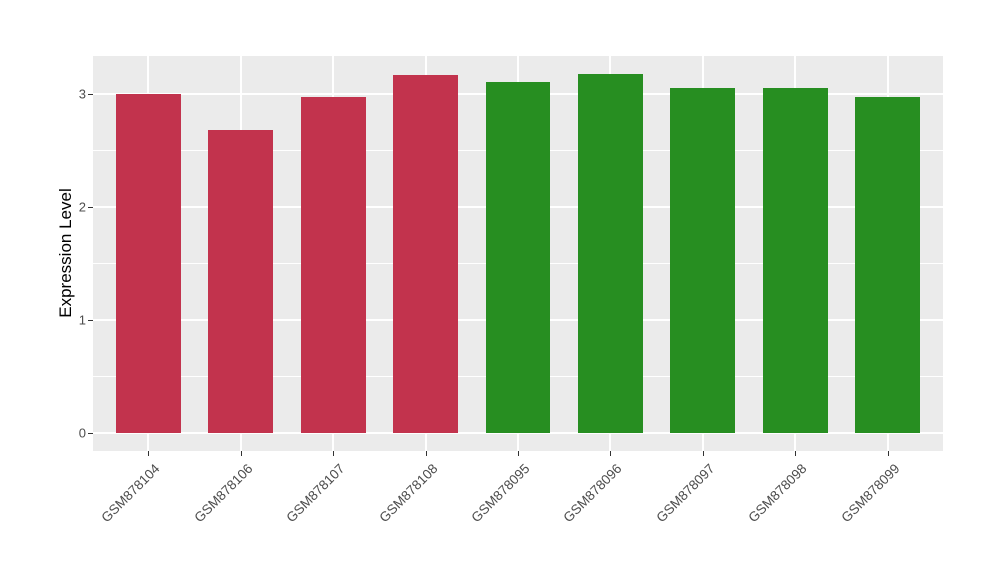 The width and height of the screenshot is (1000, 580). What do you see at coordinates (241, 281) in the screenshot?
I see `bar-GSM878106` at bounding box center [241, 281].